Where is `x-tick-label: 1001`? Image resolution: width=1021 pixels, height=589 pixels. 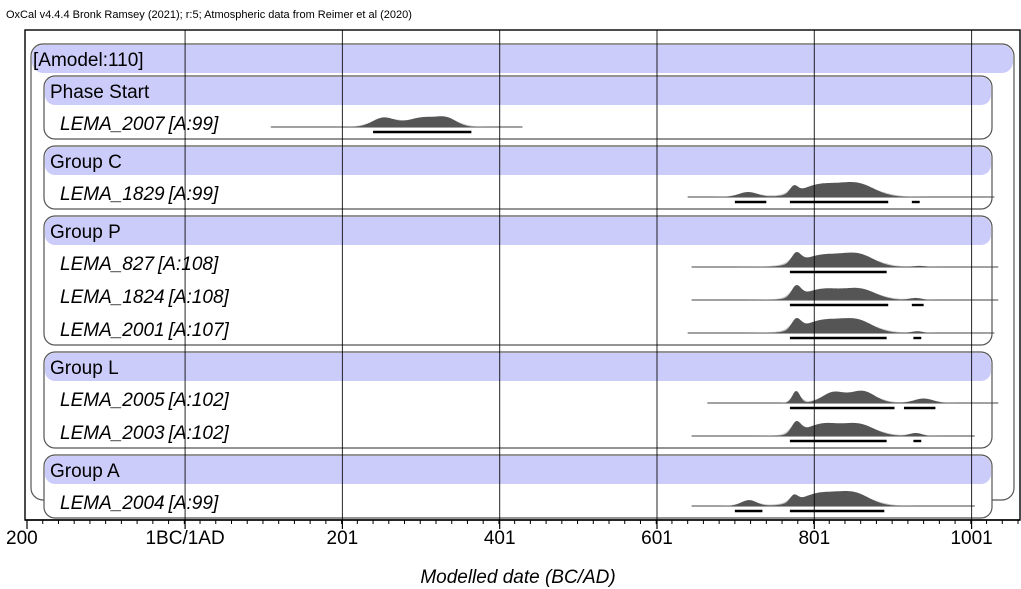 x-tick-label: 1001 is located at coordinates (971, 538).